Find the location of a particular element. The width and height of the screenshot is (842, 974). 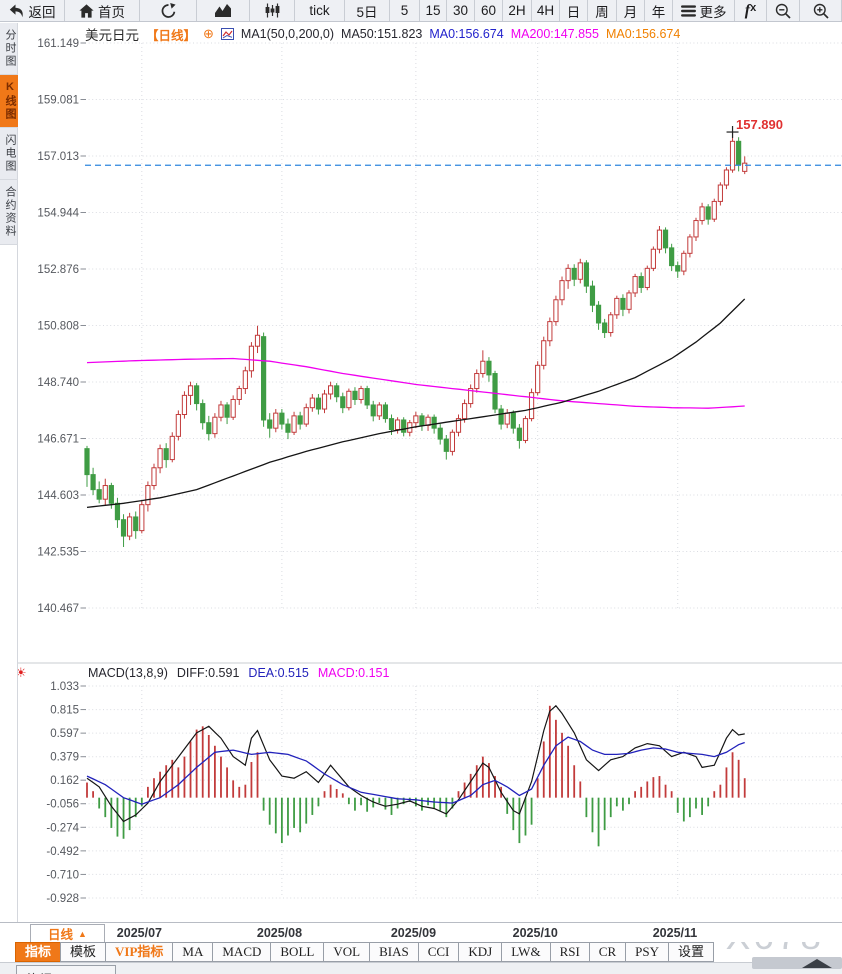

tab-vip-indicator: VIP指标 is located at coordinates (139, 952).